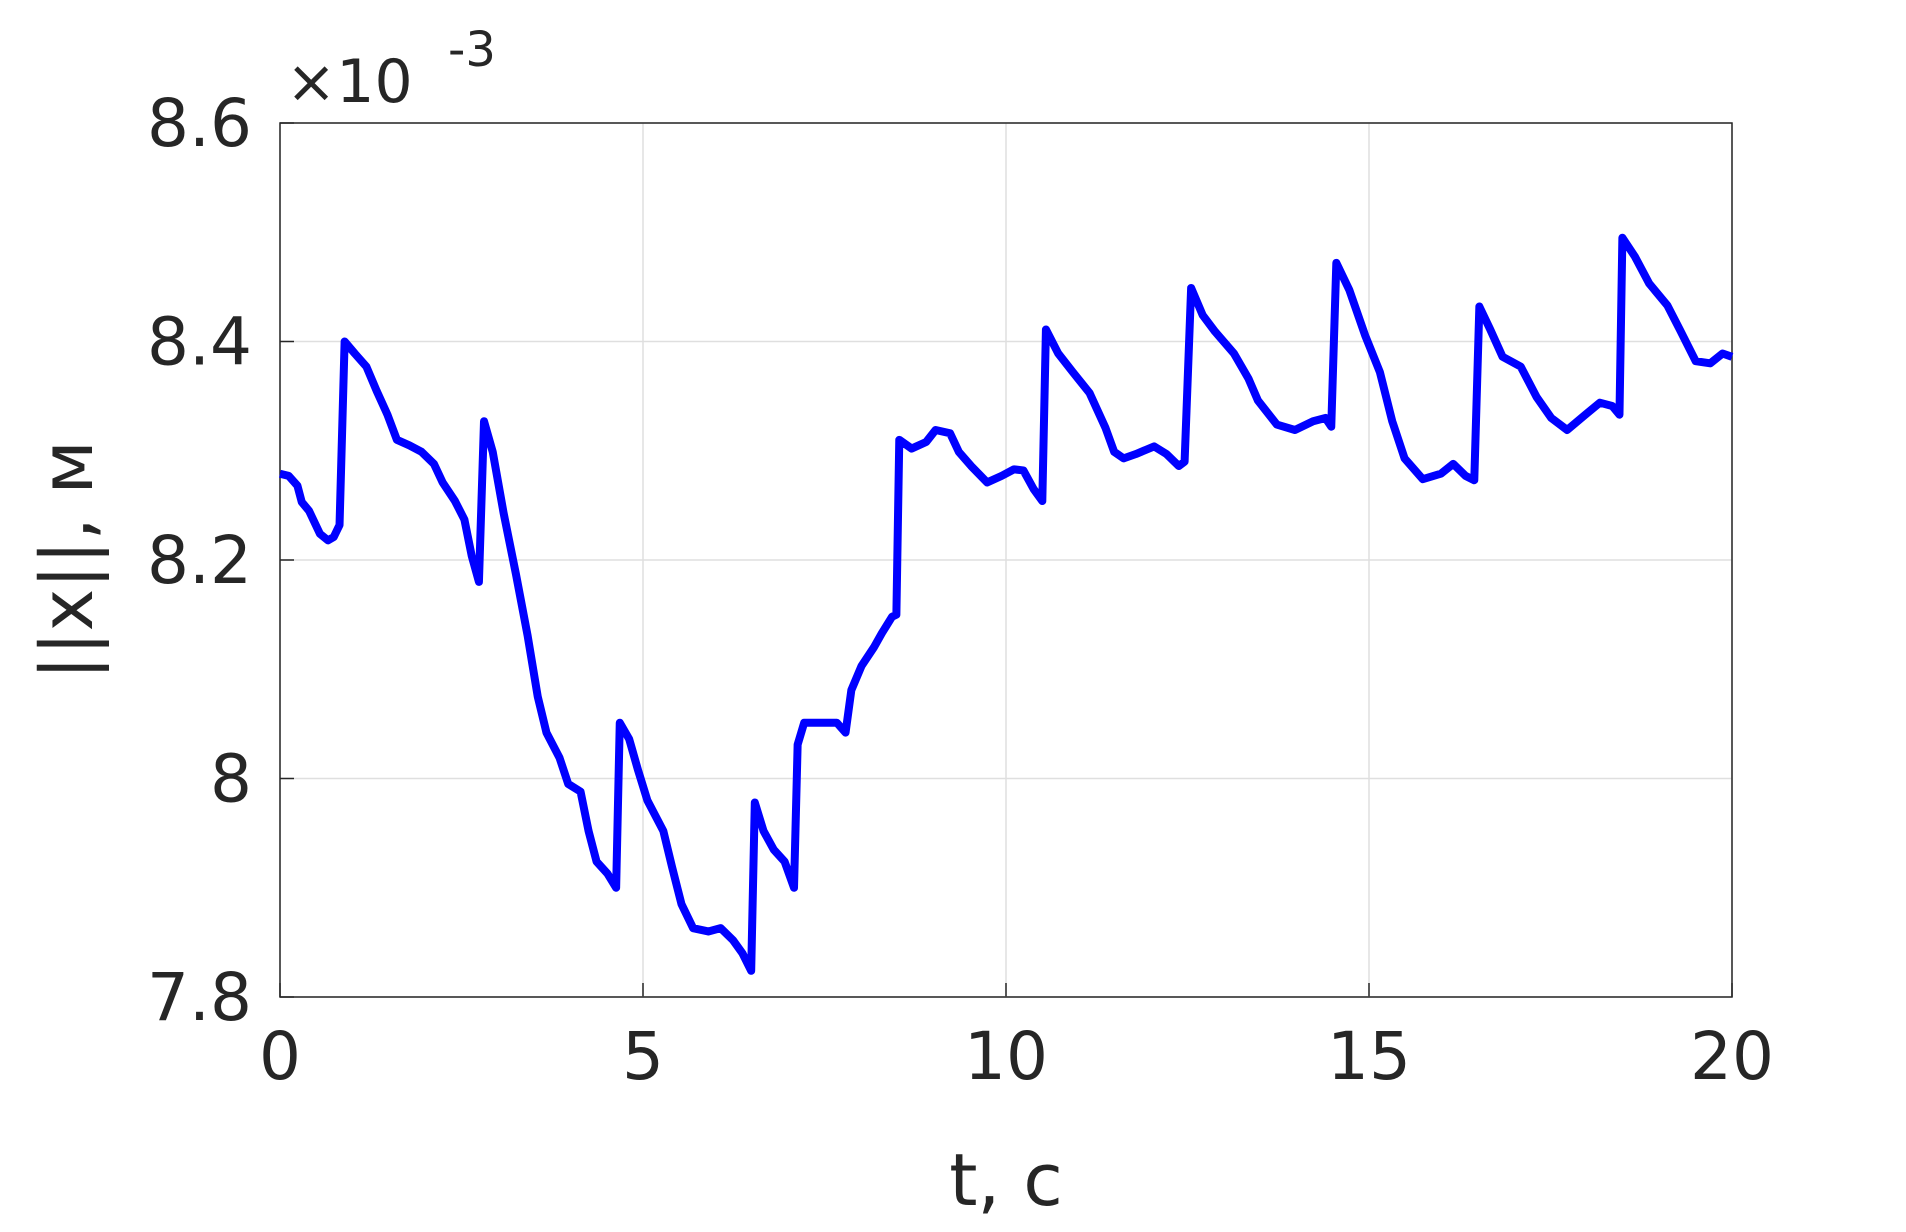  Describe the element at coordinates (1732, 1056) in the screenshot. I see `x-tick-label: 20` at that location.